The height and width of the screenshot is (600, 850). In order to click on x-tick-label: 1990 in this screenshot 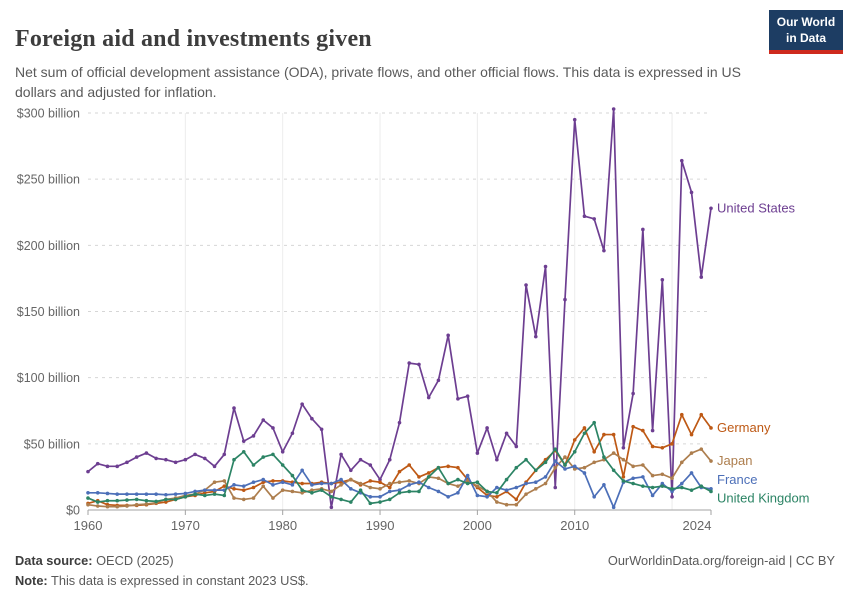, I will do `click(380, 525)`.